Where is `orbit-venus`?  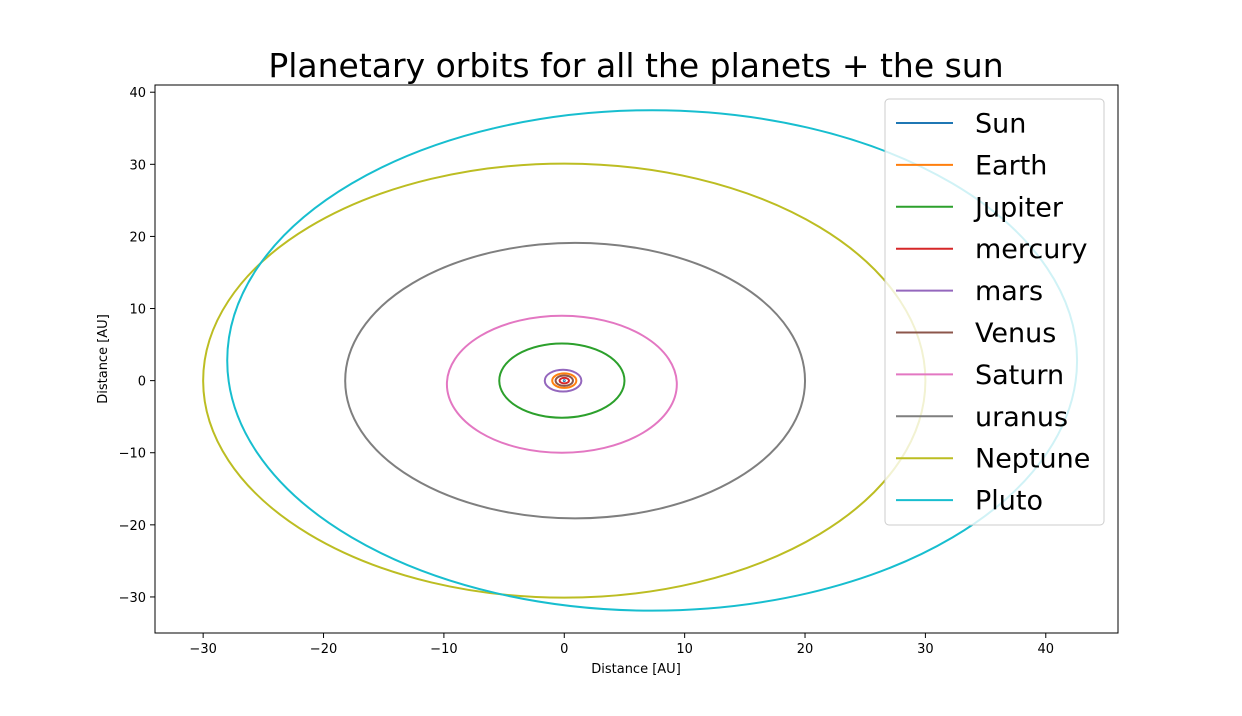 orbit-venus is located at coordinates (564, 380).